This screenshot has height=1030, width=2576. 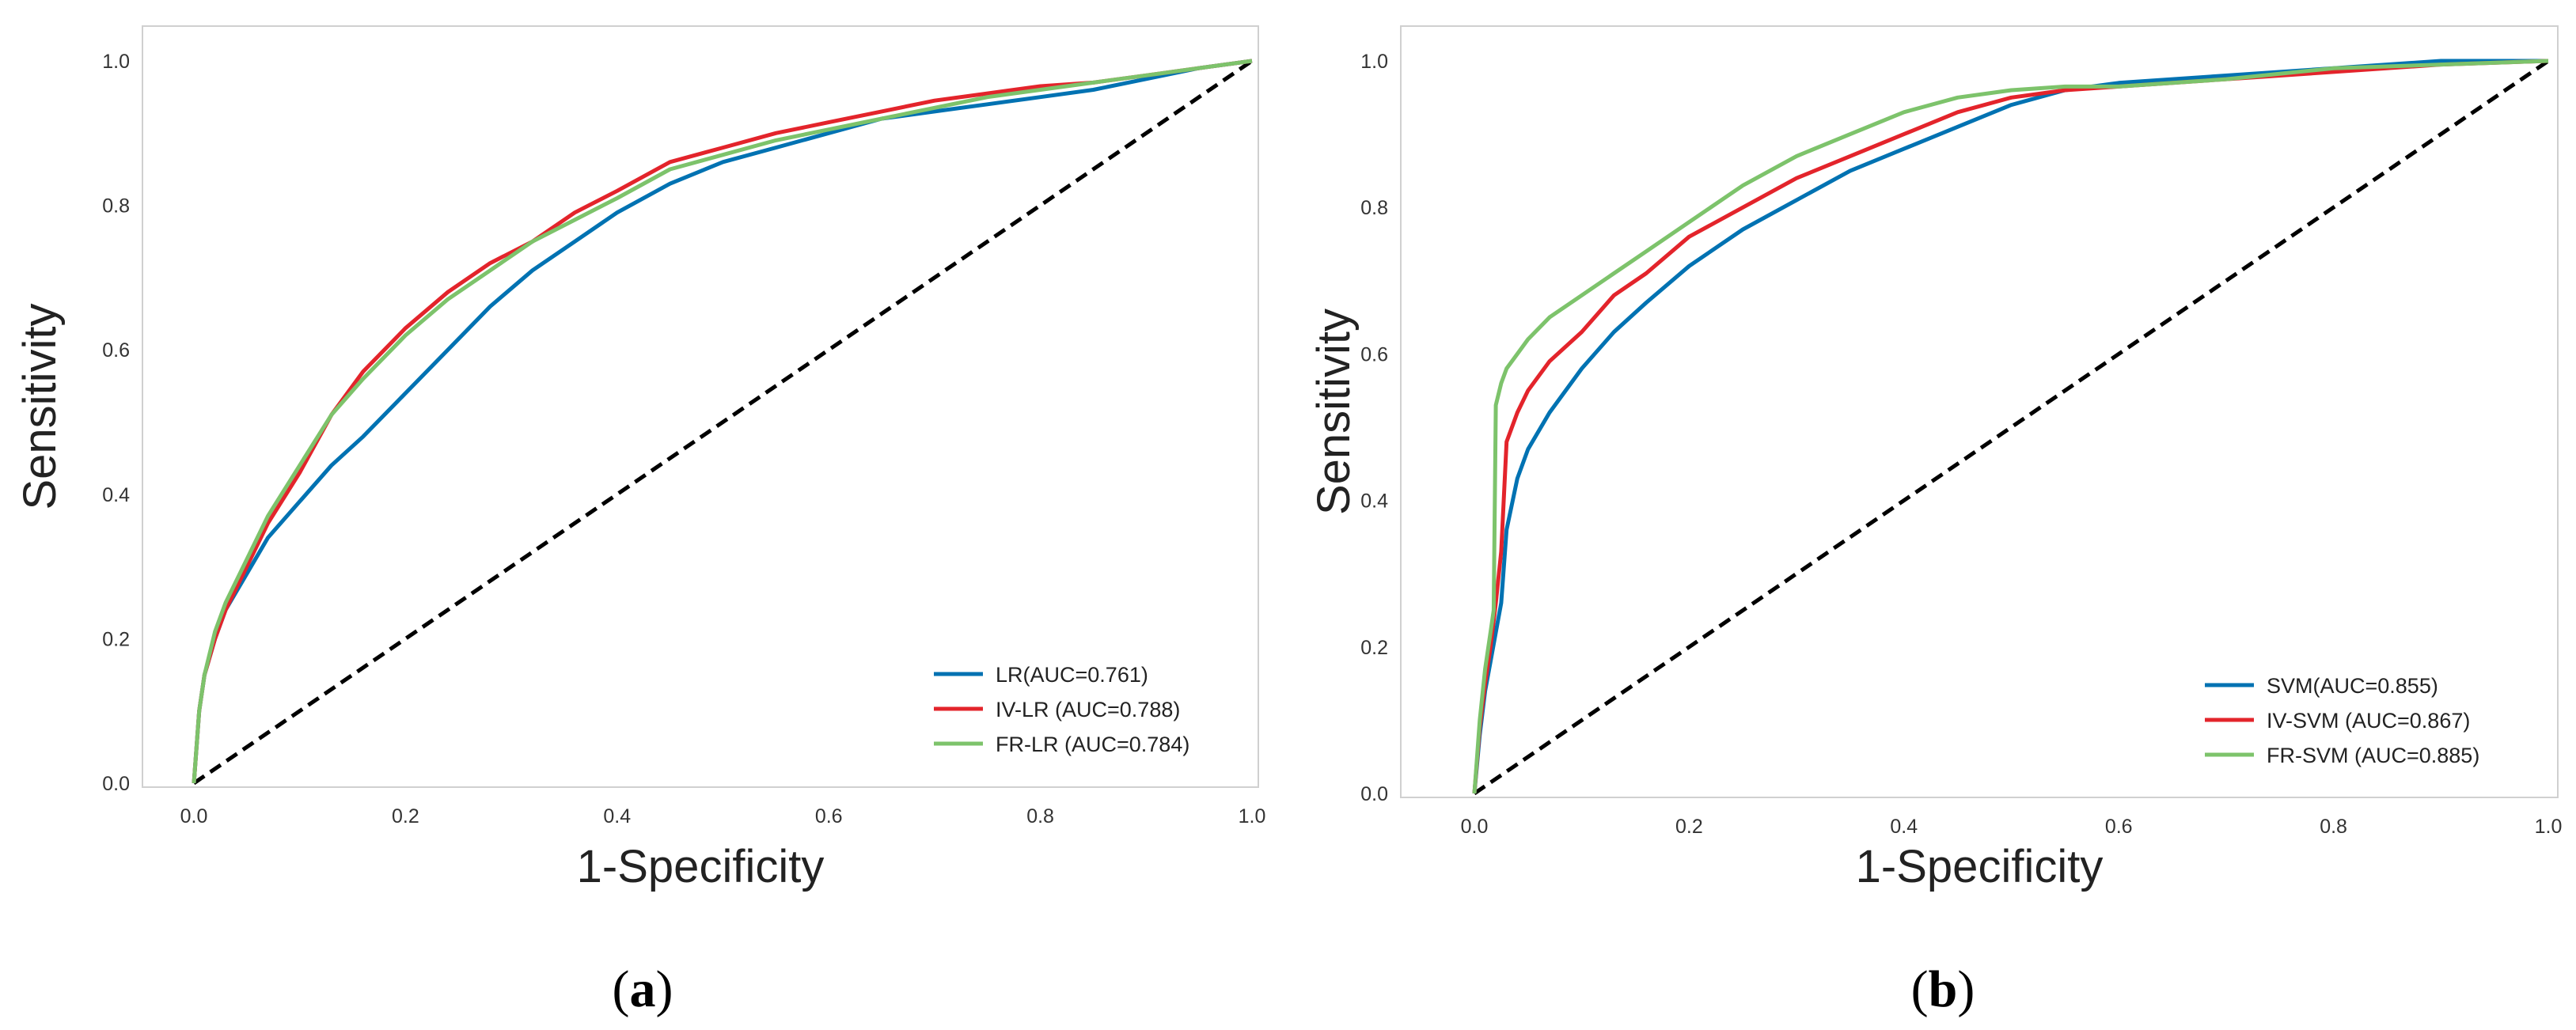 I want to click on legend-entry-label: FR-SVM (AUC=0.885), so click(x=2373, y=755).